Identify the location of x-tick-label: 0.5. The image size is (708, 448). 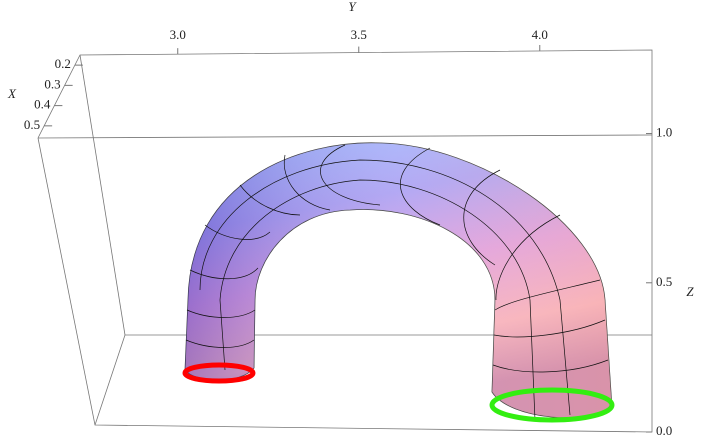
(32, 124).